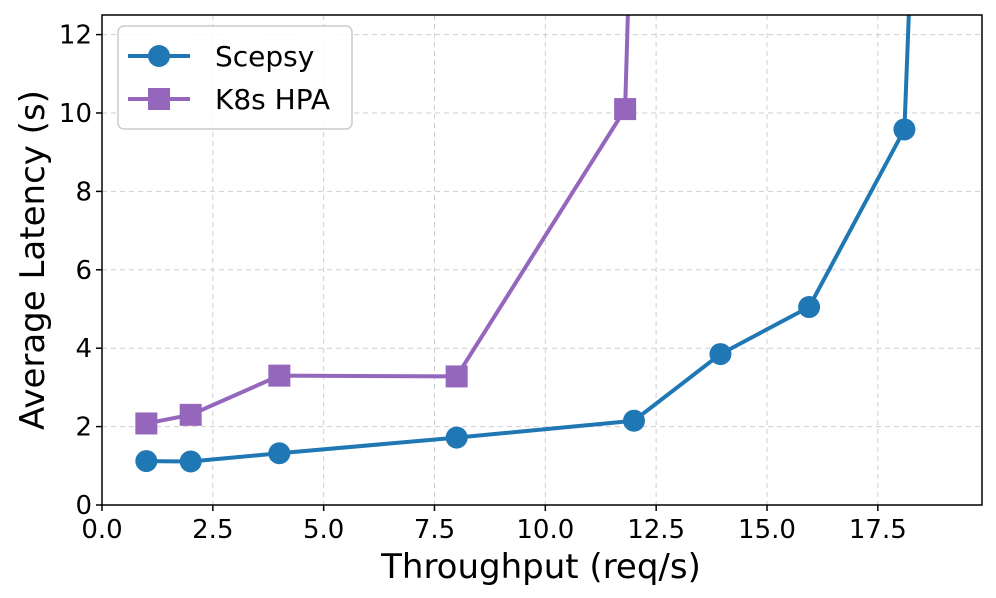 This screenshot has width=996, height=598. I want to click on x-tick-label: 12.5, so click(656, 530).